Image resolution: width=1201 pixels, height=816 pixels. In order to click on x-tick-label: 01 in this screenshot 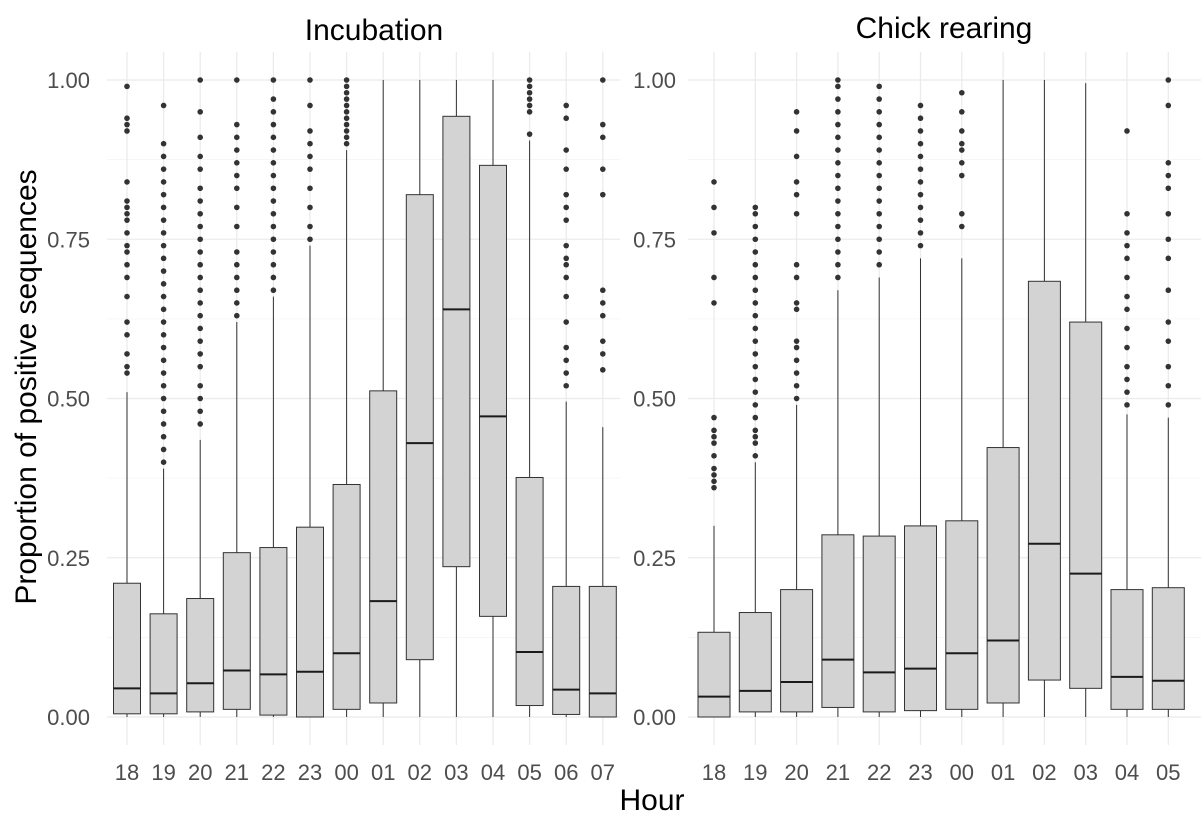, I will do `click(383, 772)`.